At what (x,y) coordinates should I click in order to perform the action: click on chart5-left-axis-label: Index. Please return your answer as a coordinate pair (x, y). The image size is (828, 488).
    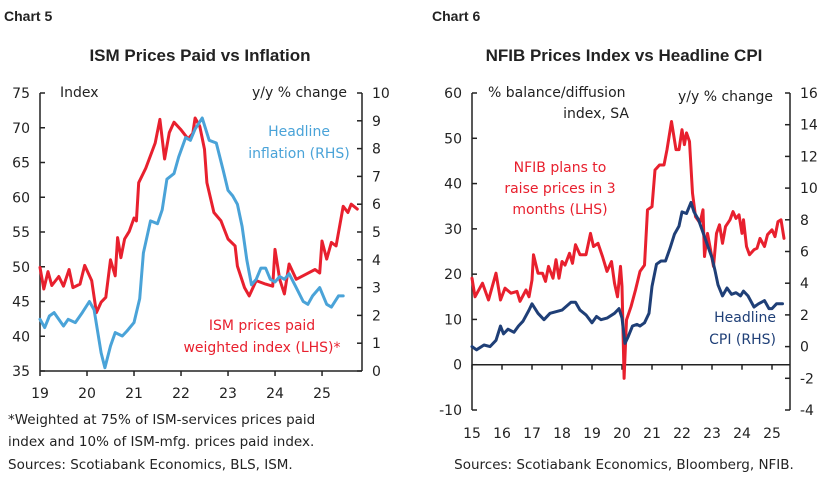
    Looking at the image, I should click on (79, 93).